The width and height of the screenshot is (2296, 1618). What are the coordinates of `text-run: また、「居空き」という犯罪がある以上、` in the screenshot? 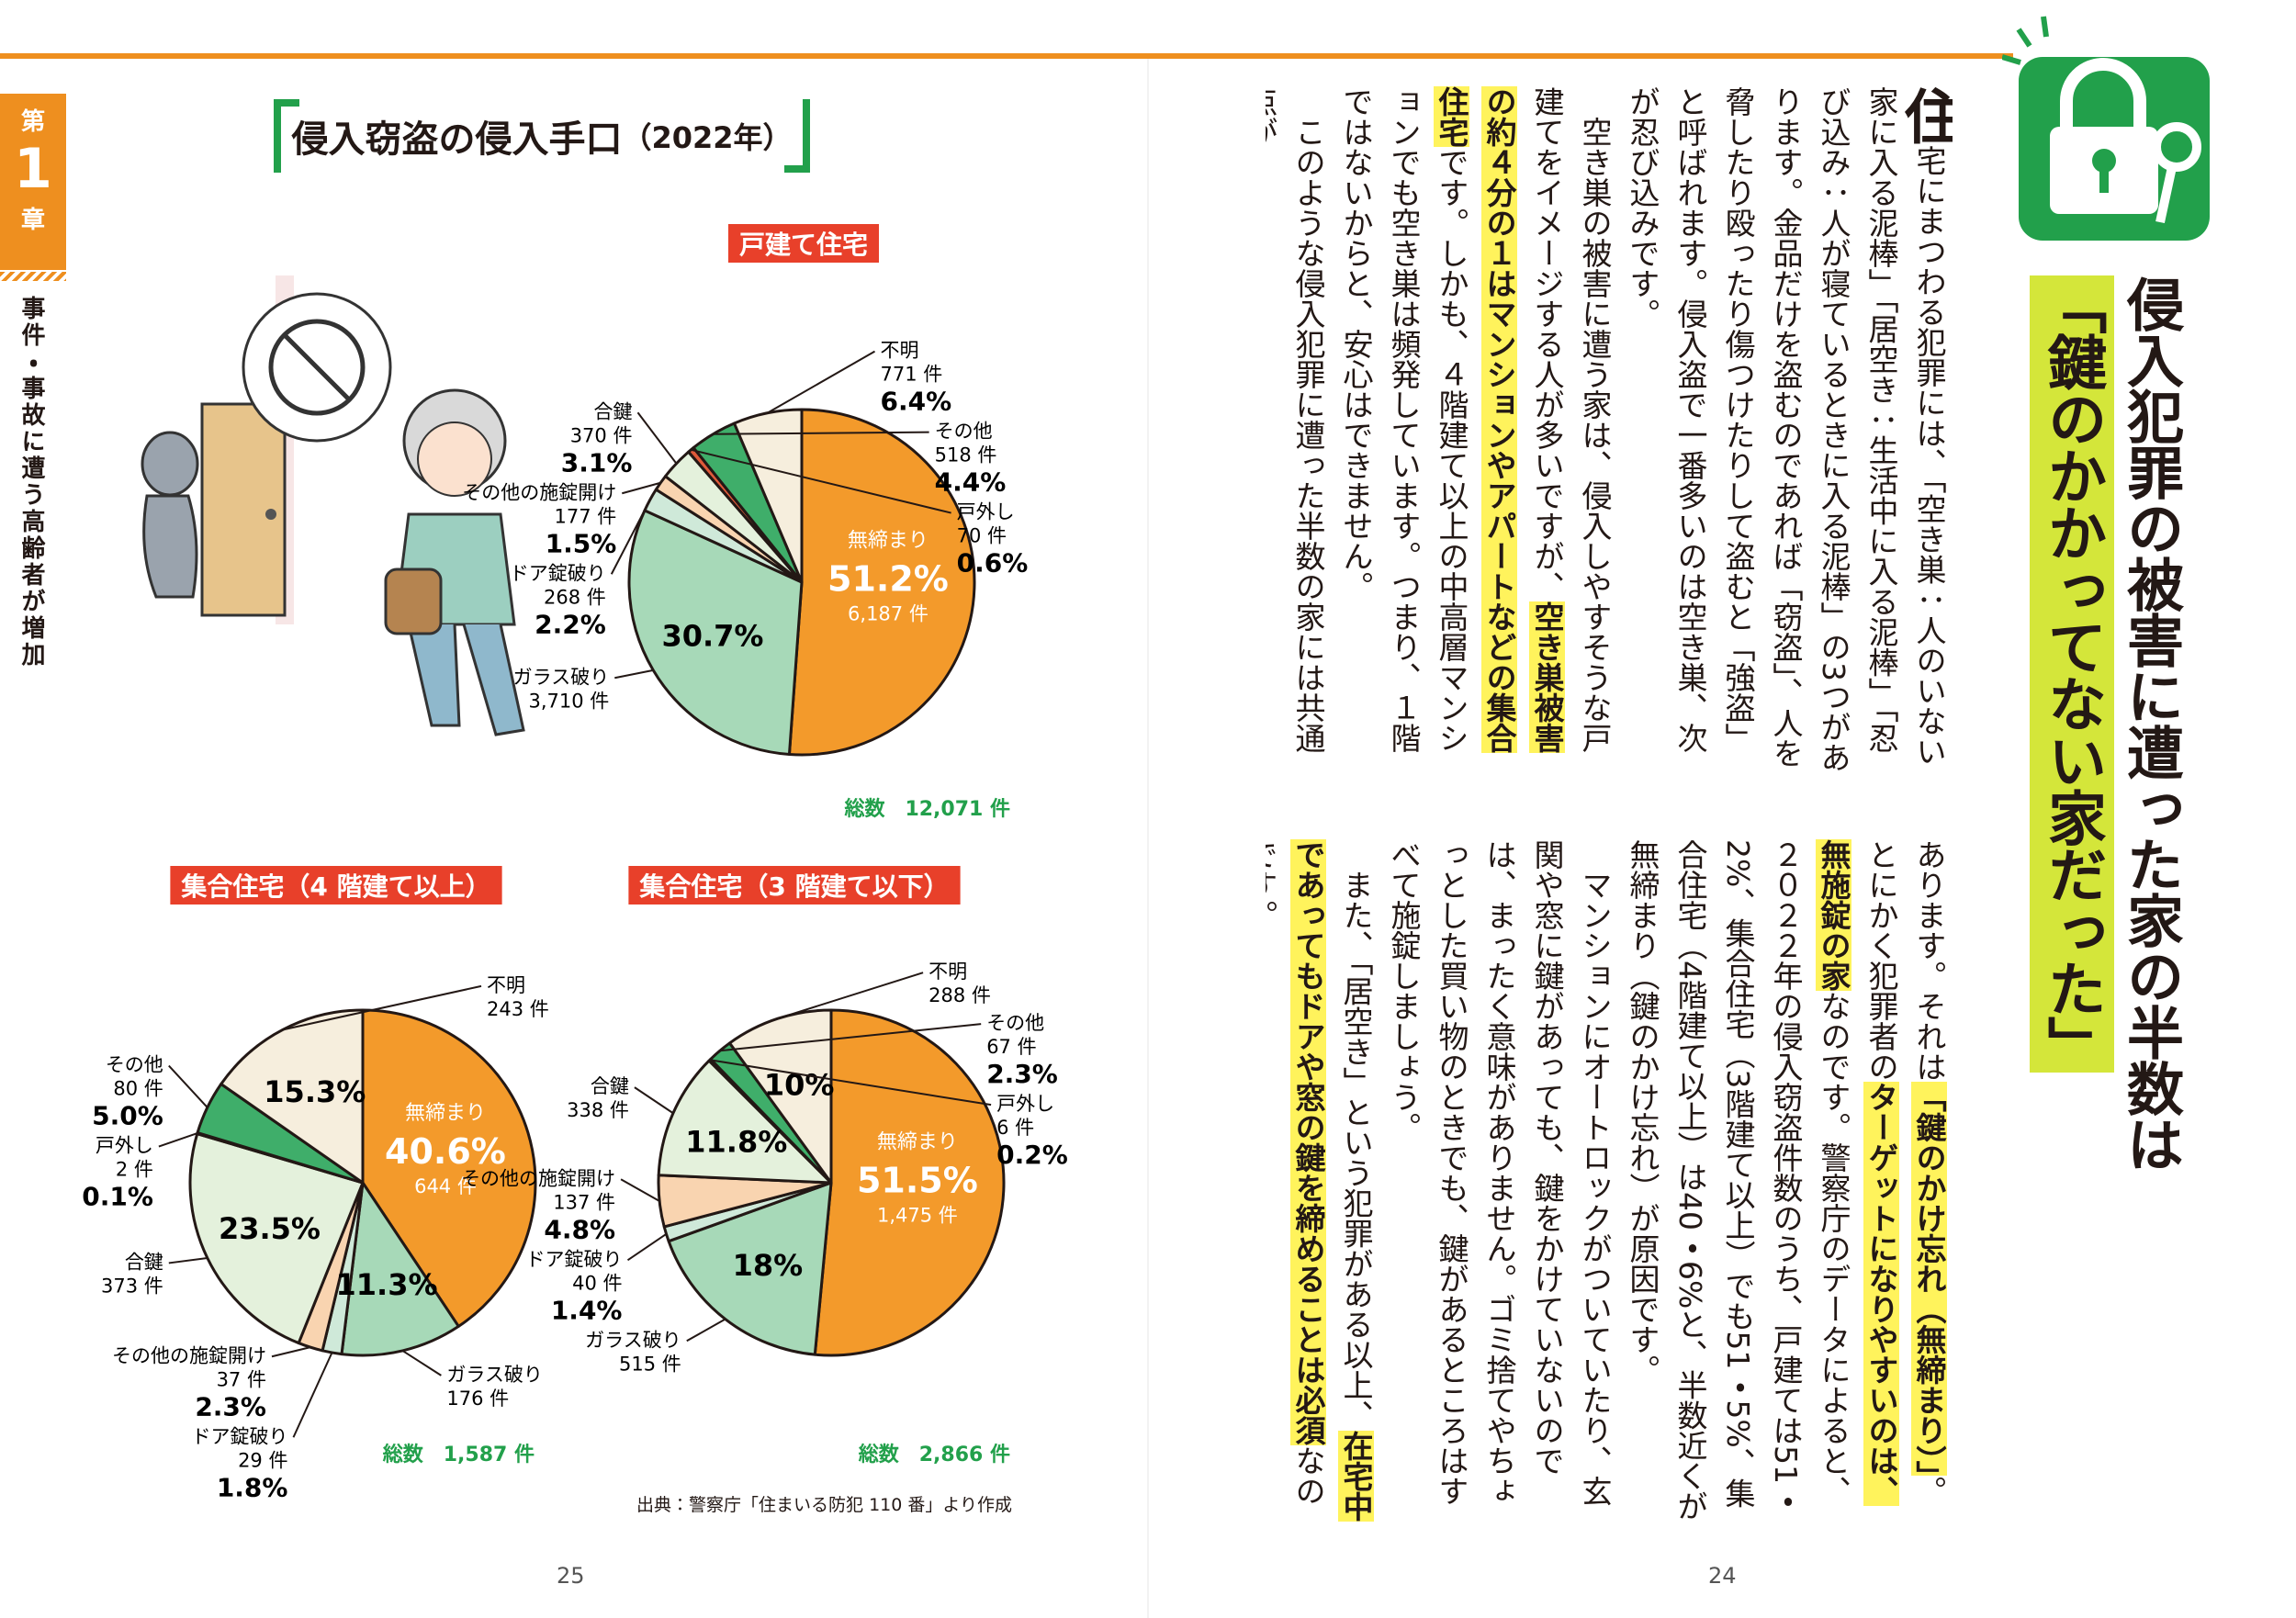 It's located at (1356, 1150).